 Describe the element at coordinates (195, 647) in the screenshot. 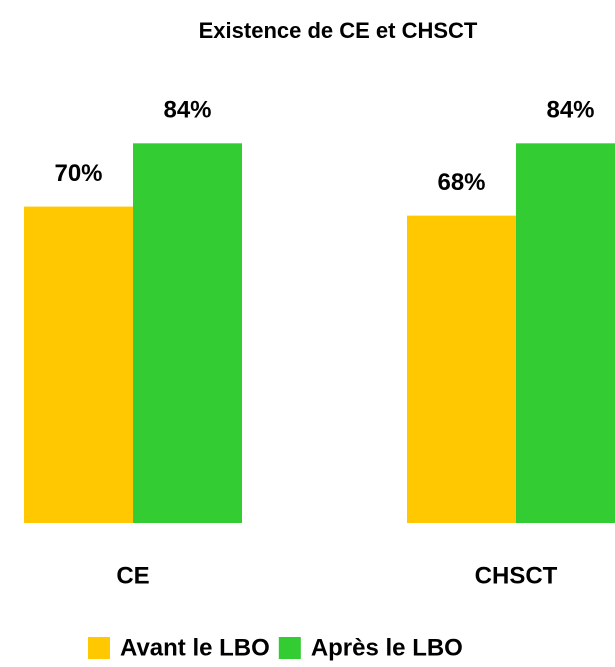

I see `legend-label: Avant le LBO` at that location.